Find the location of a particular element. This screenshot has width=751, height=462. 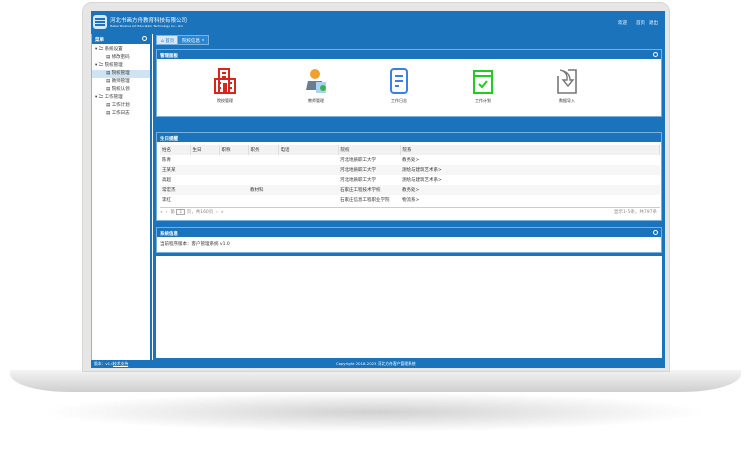

collapse-icon is located at coordinates (144, 38).